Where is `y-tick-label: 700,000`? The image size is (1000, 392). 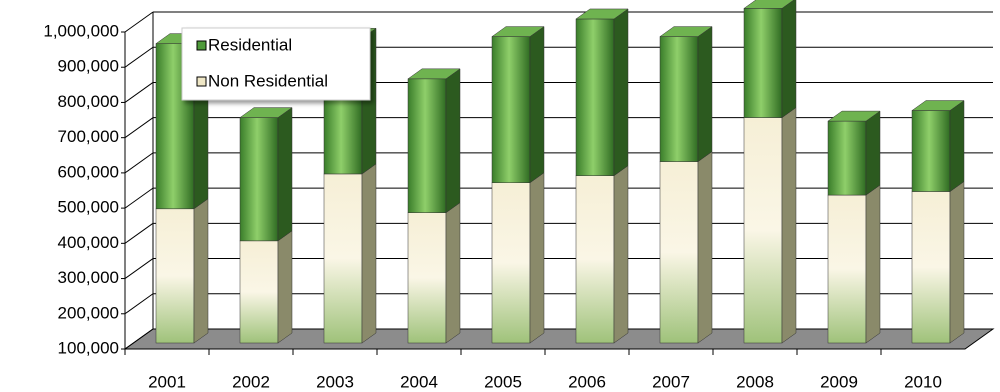
y-tick-label: 700,000 is located at coordinates (88, 136).